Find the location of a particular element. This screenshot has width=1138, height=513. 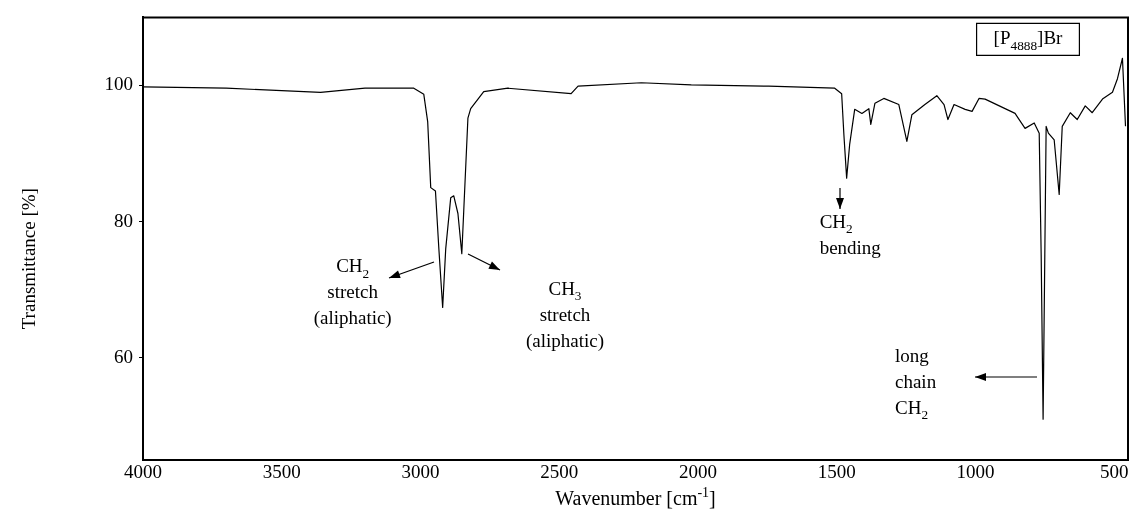

x-tick-label: 1000 is located at coordinates (975, 472).